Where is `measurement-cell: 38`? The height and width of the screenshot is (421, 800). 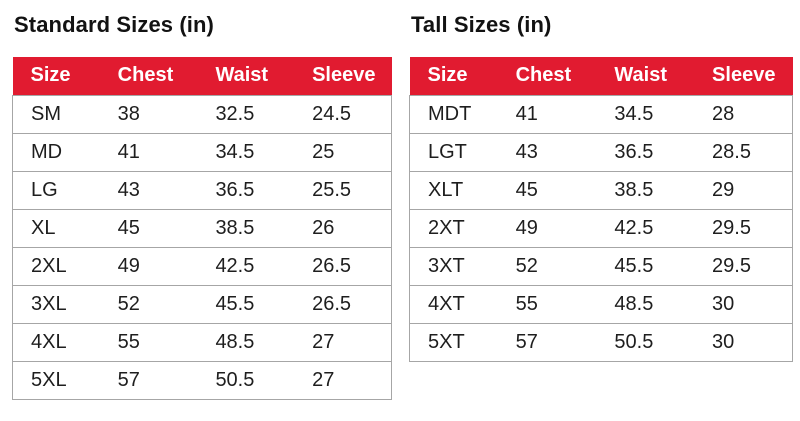 measurement-cell: 38 is located at coordinates (148, 113).